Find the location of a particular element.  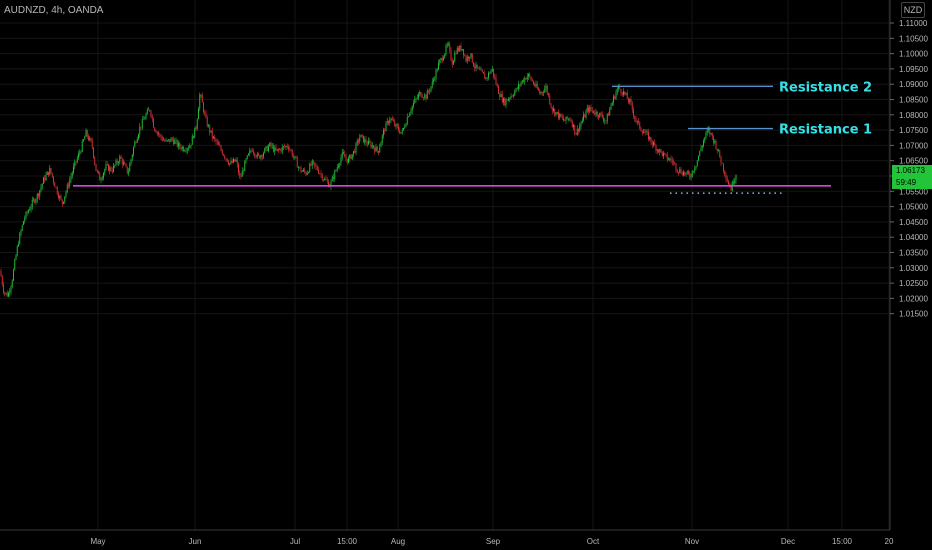

symbol-header: AUDNZD, 4h, OANDA is located at coordinates (54, 10).